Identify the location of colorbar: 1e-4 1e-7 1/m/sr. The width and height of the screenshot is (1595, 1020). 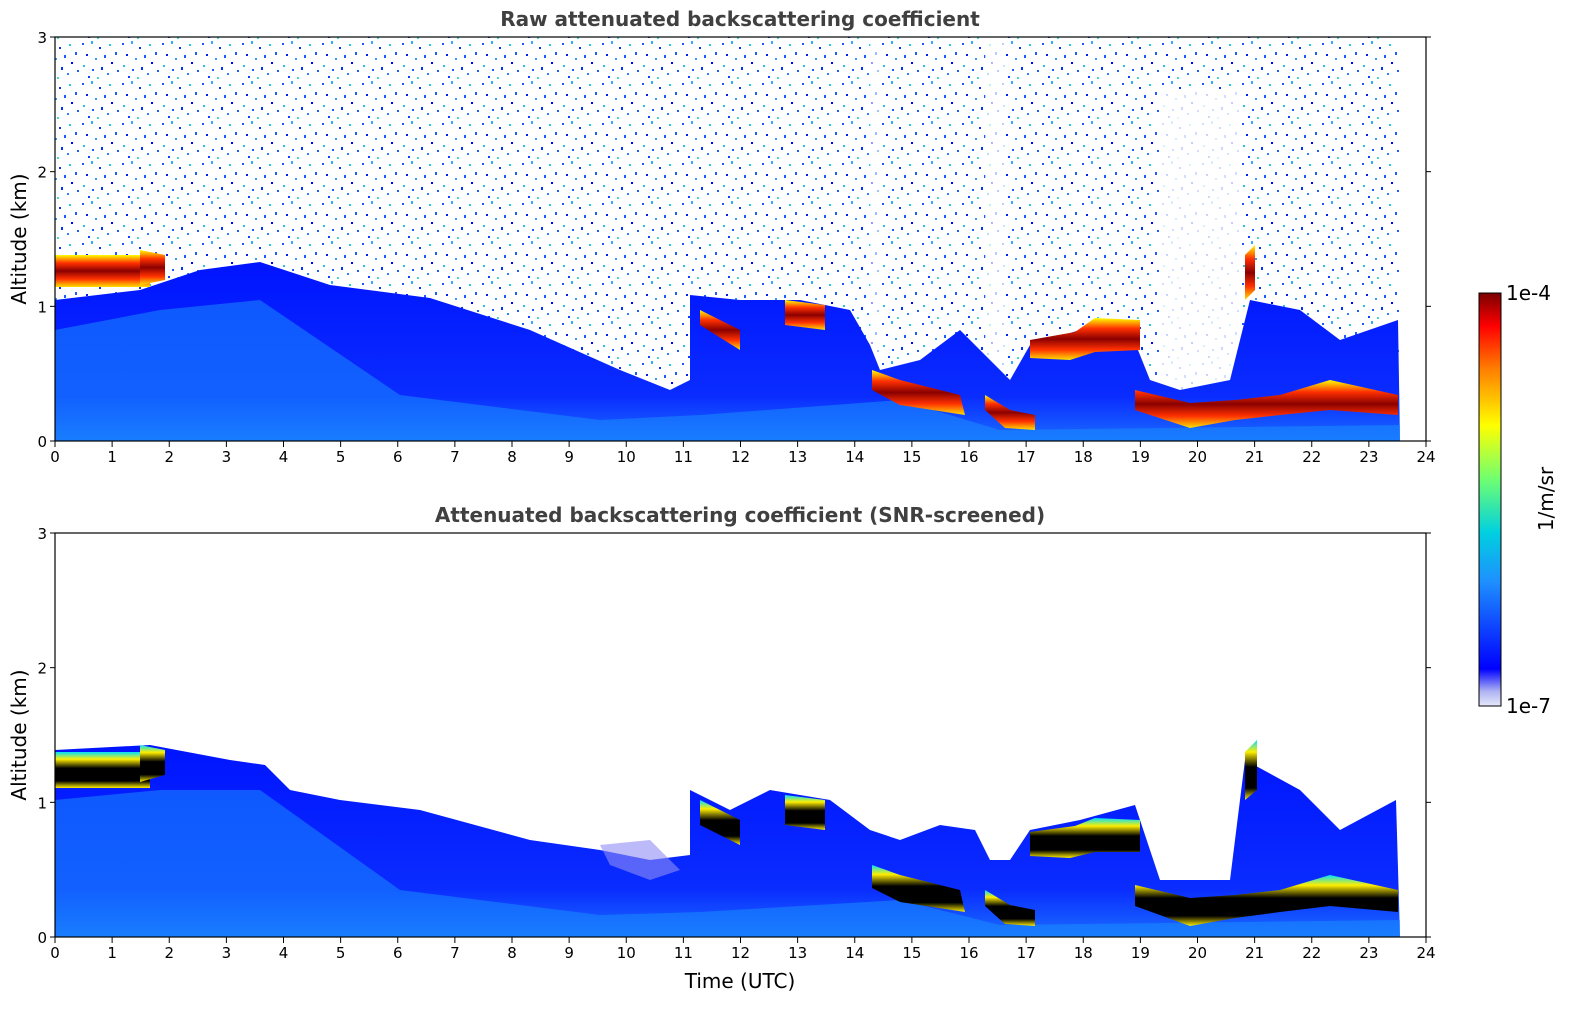
(1518, 499).